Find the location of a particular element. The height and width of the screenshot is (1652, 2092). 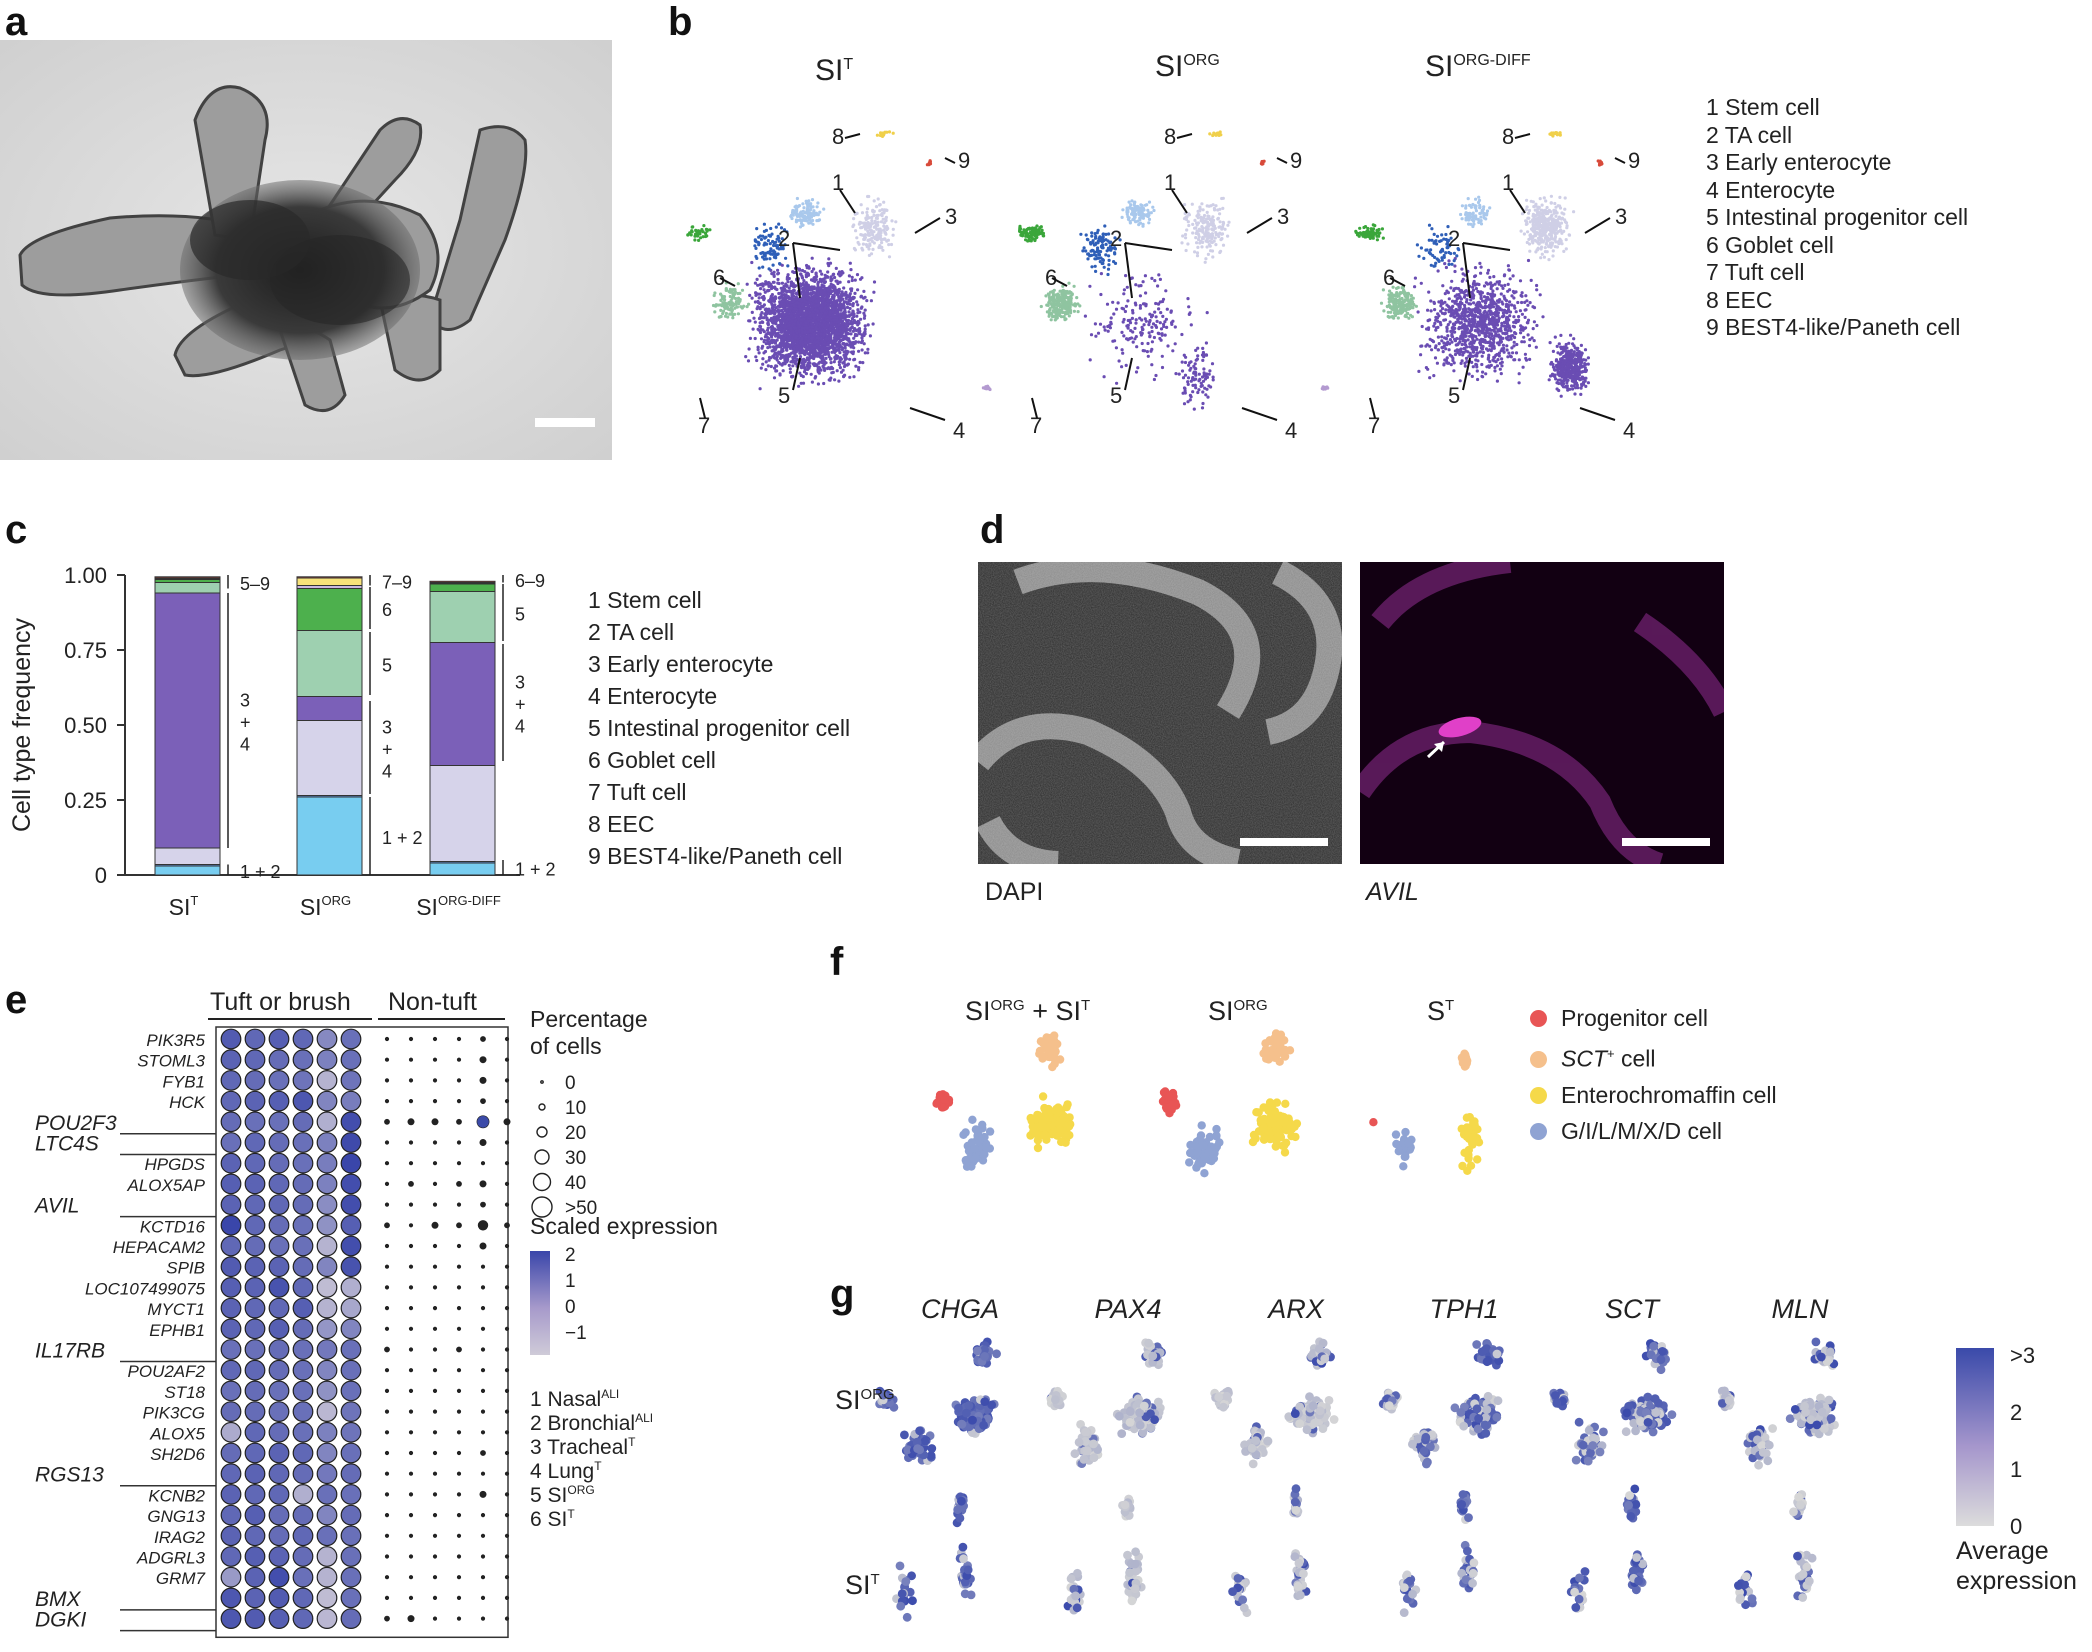

umap-point-goblet is located at coordinates (1033, 232).